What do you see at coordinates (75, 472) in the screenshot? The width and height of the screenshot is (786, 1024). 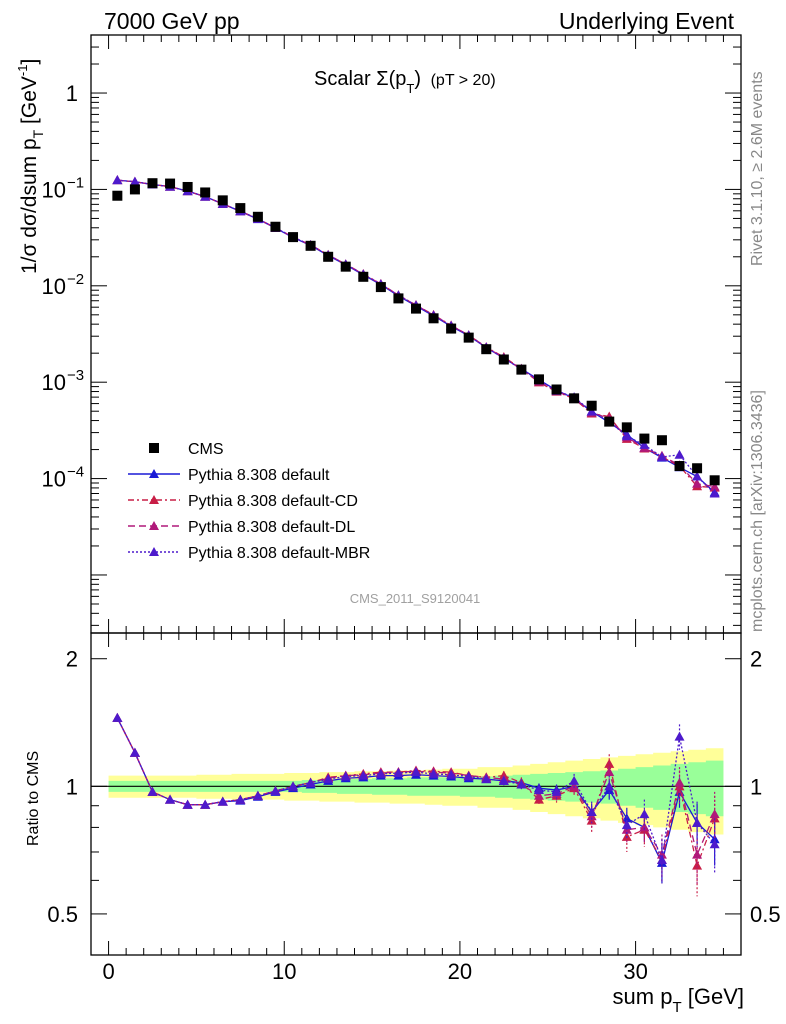 I see `y-tick-exponent: −4` at bounding box center [75, 472].